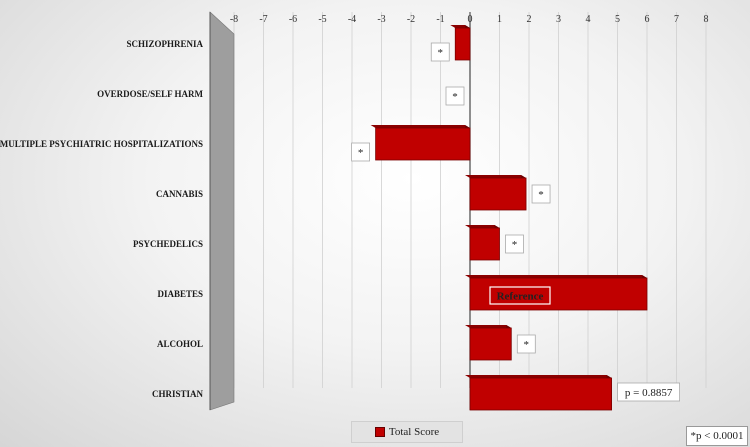 This screenshot has width=750, height=447. What do you see at coordinates (101, 144) in the screenshot?
I see `category-label: MULTIPLE PSYCHIATRIC HOSPITALIZATIONS` at bounding box center [101, 144].